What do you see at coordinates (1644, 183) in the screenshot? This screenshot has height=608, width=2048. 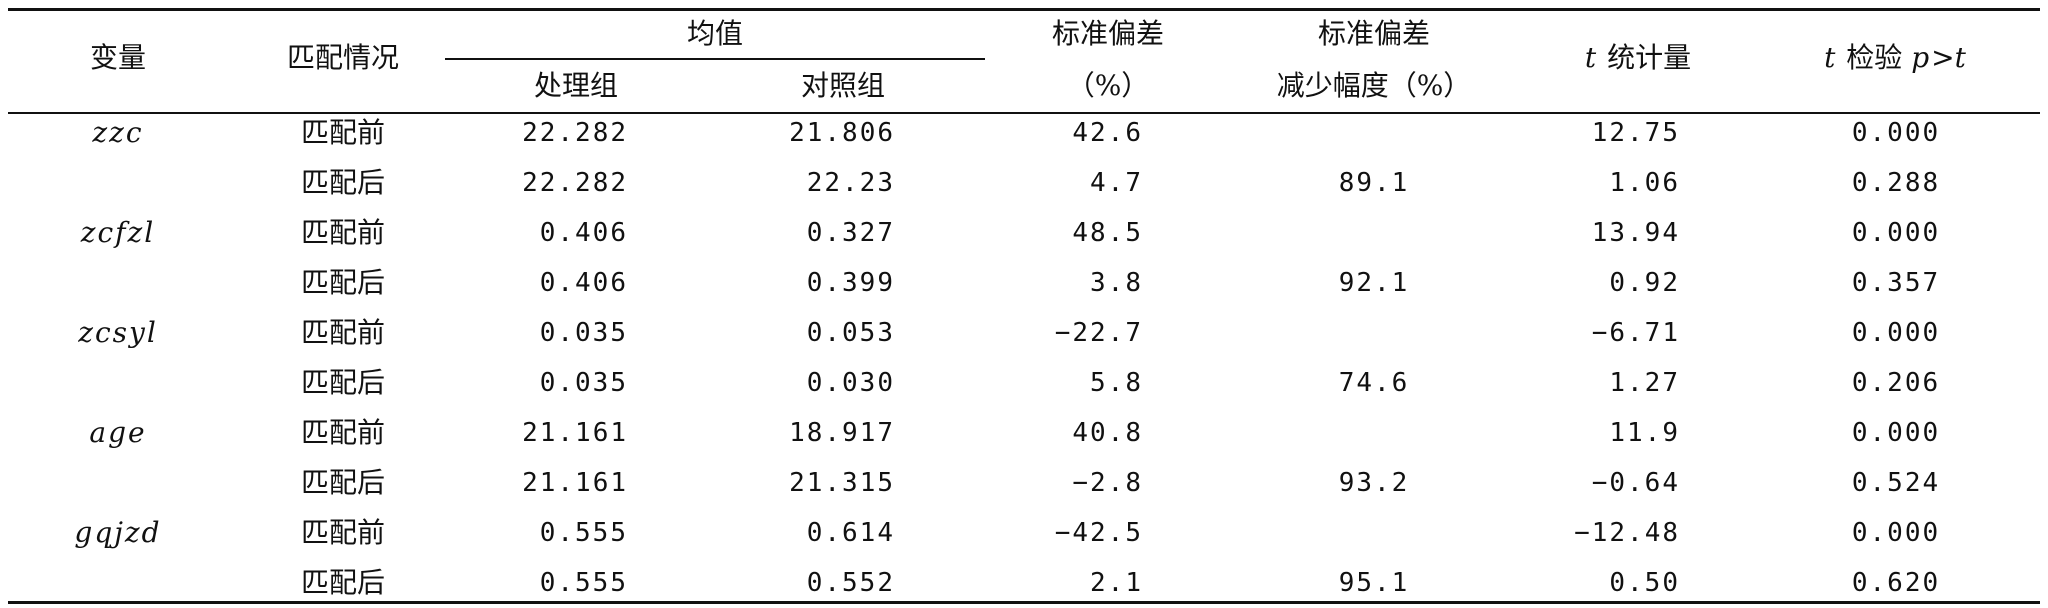 I see `cell-t-statistic: 1.06` at bounding box center [1644, 183].